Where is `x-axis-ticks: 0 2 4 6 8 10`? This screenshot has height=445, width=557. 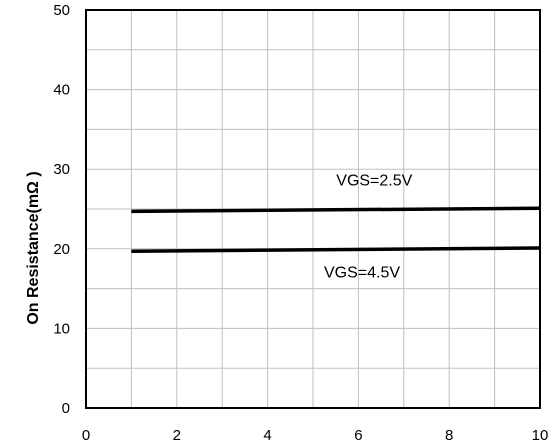 x-axis-ticks: 0 2 4 6 8 10 is located at coordinates (315, 435).